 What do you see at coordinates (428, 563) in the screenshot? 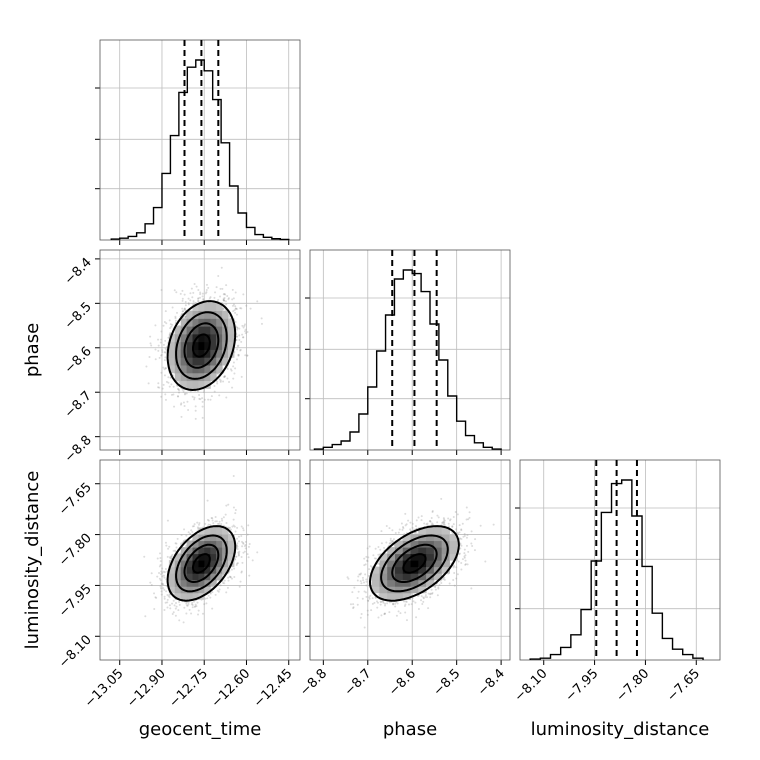
I see `scatter-layer` at bounding box center [428, 563].